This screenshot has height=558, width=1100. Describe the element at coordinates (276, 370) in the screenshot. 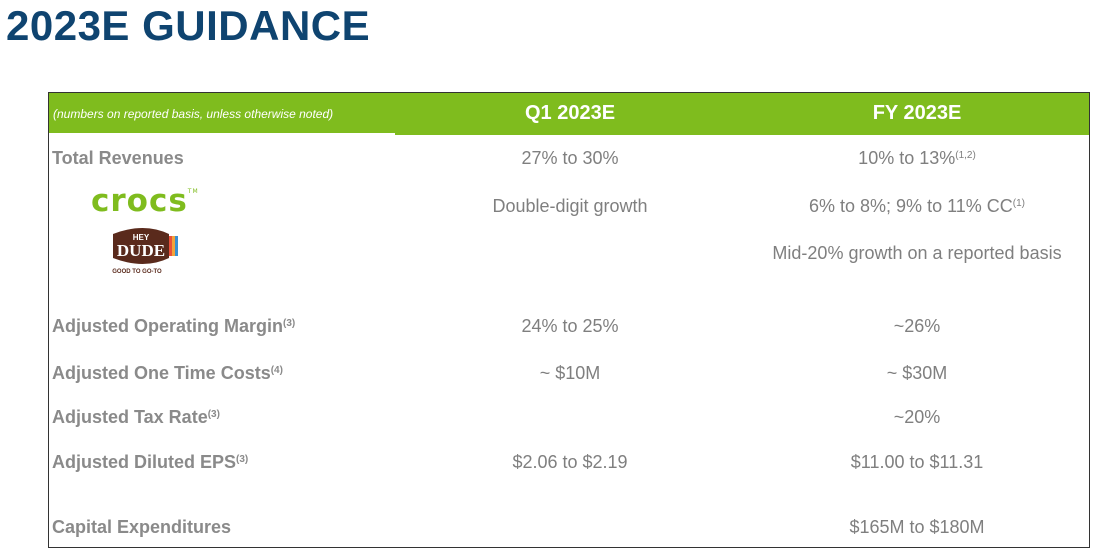

I see `footnote-ref: (4)` at that location.